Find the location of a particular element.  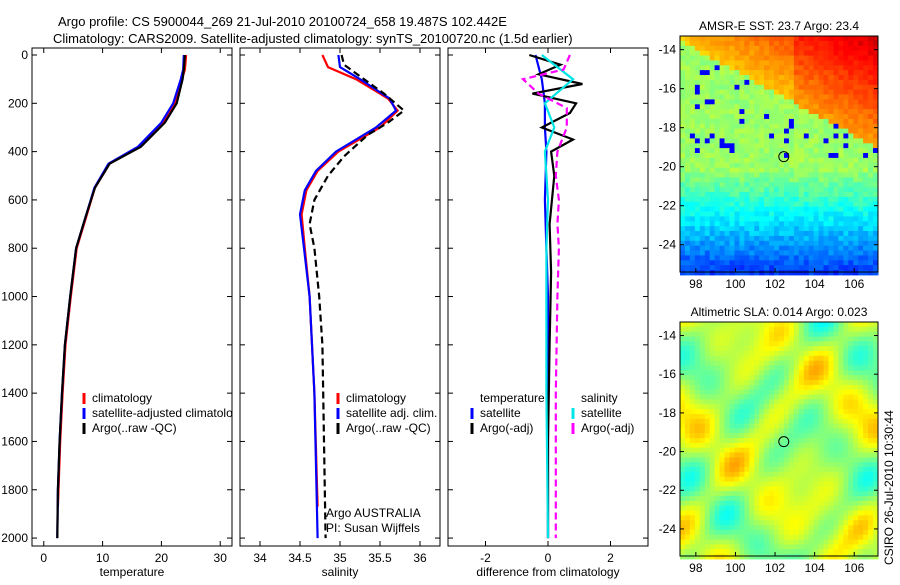

x-axis-label: salinity is located at coordinates (340, 572).